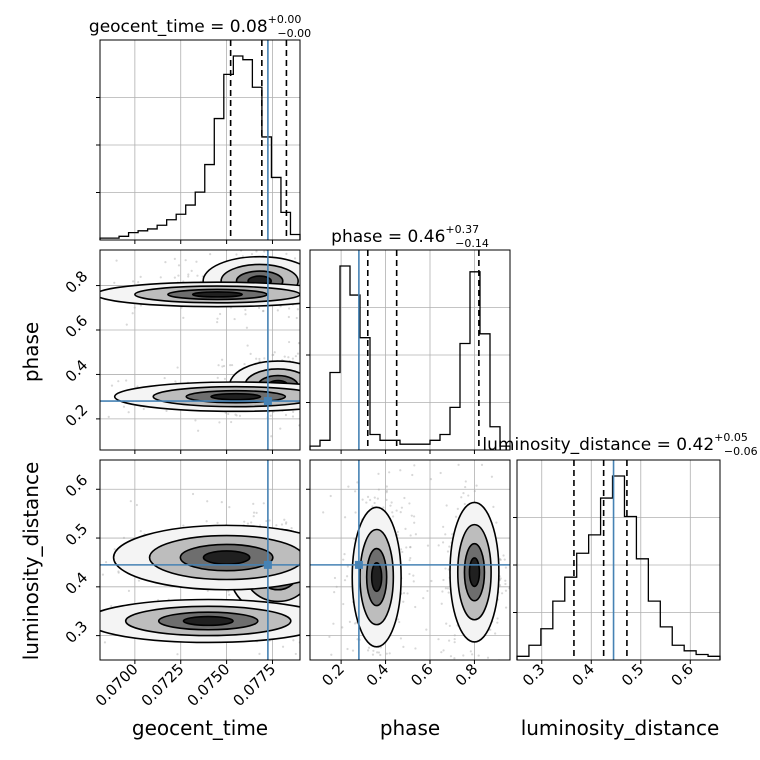 This screenshot has width=760, height=760. What do you see at coordinates (163, 685) in the screenshot?
I see `x-tick-label: 0.0725` at bounding box center [163, 685].